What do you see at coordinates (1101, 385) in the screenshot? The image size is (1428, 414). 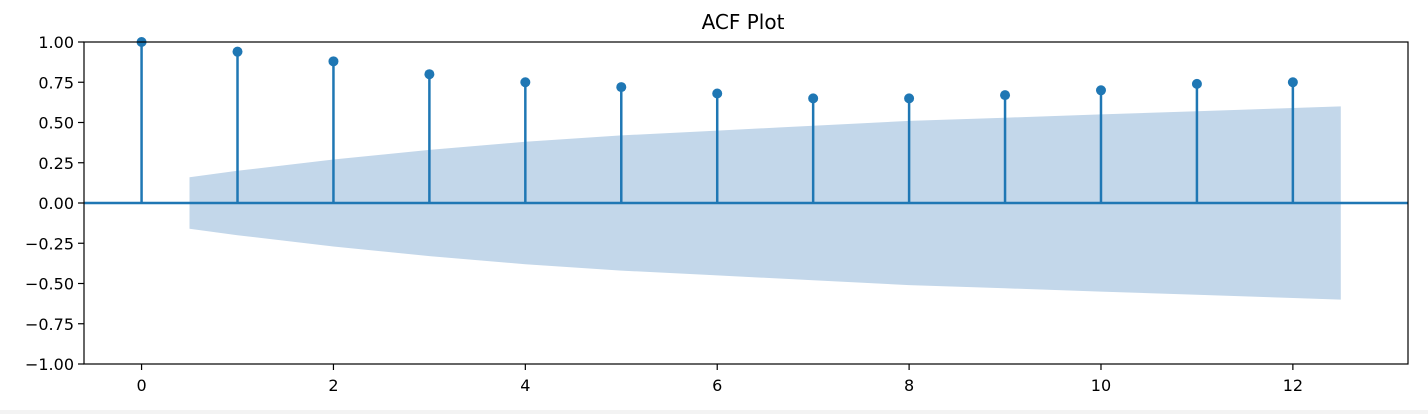 I see `x-tick-label: 10` at bounding box center [1101, 385].